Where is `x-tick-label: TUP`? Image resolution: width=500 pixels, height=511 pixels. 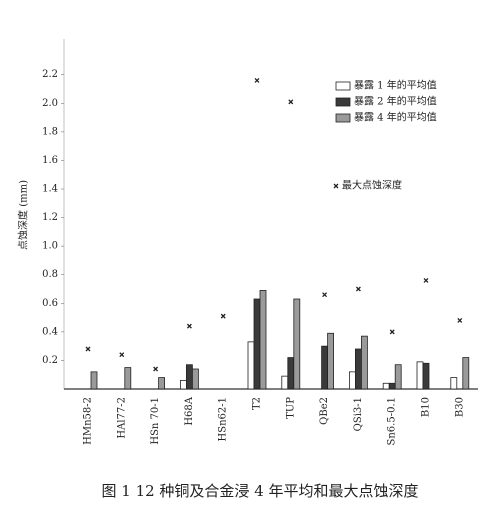 x-tick-label: TUP is located at coordinates (290, 408).